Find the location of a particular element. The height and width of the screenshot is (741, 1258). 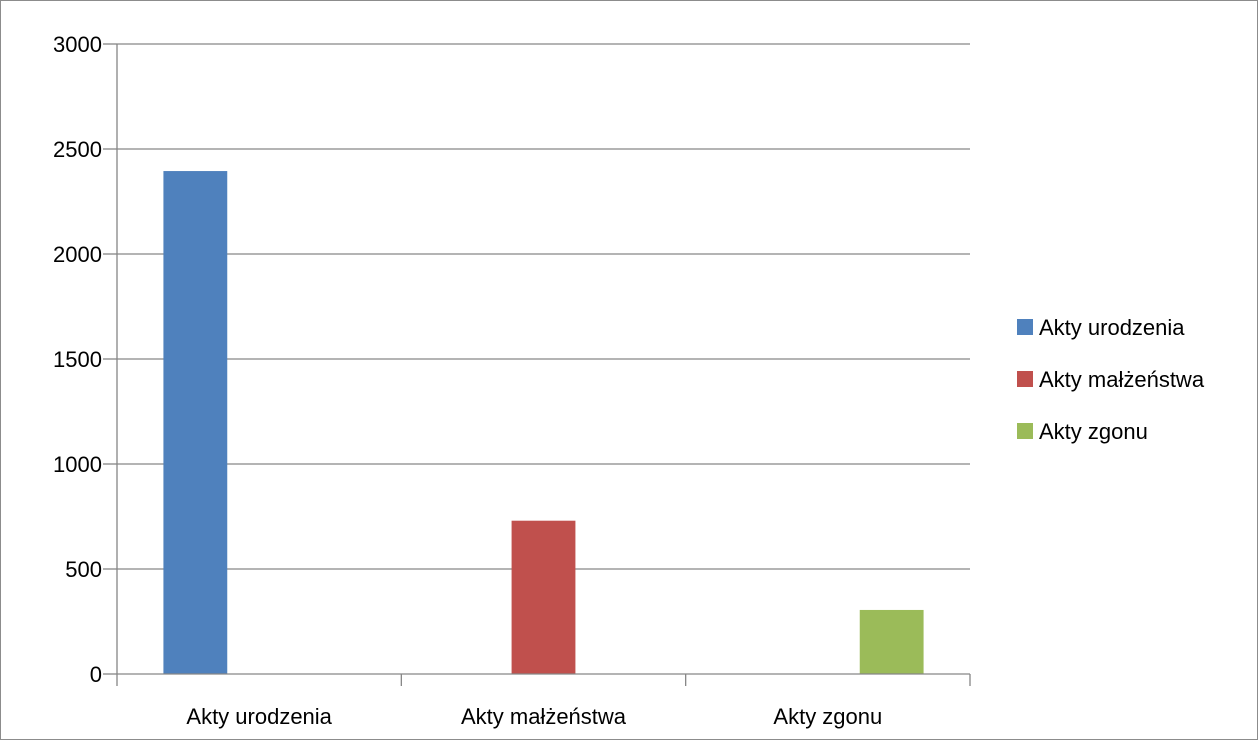

y-tick-label: 2000 is located at coordinates (77, 254).